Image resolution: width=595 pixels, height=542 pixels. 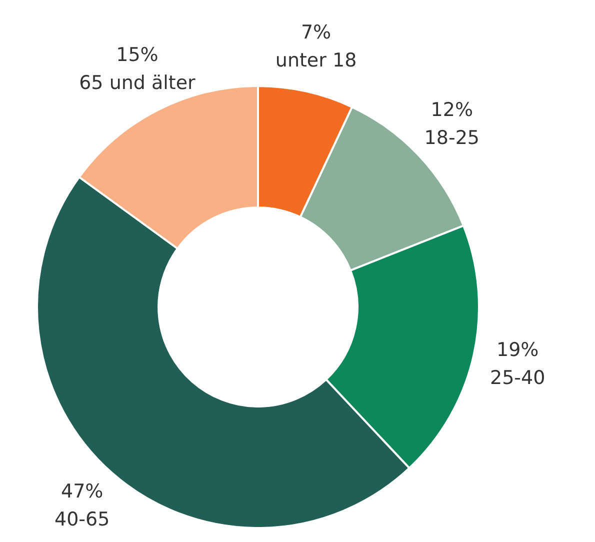 What do you see at coordinates (82, 491) in the screenshot?
I see `data-label: 47%` at bounding box center [82, 491].